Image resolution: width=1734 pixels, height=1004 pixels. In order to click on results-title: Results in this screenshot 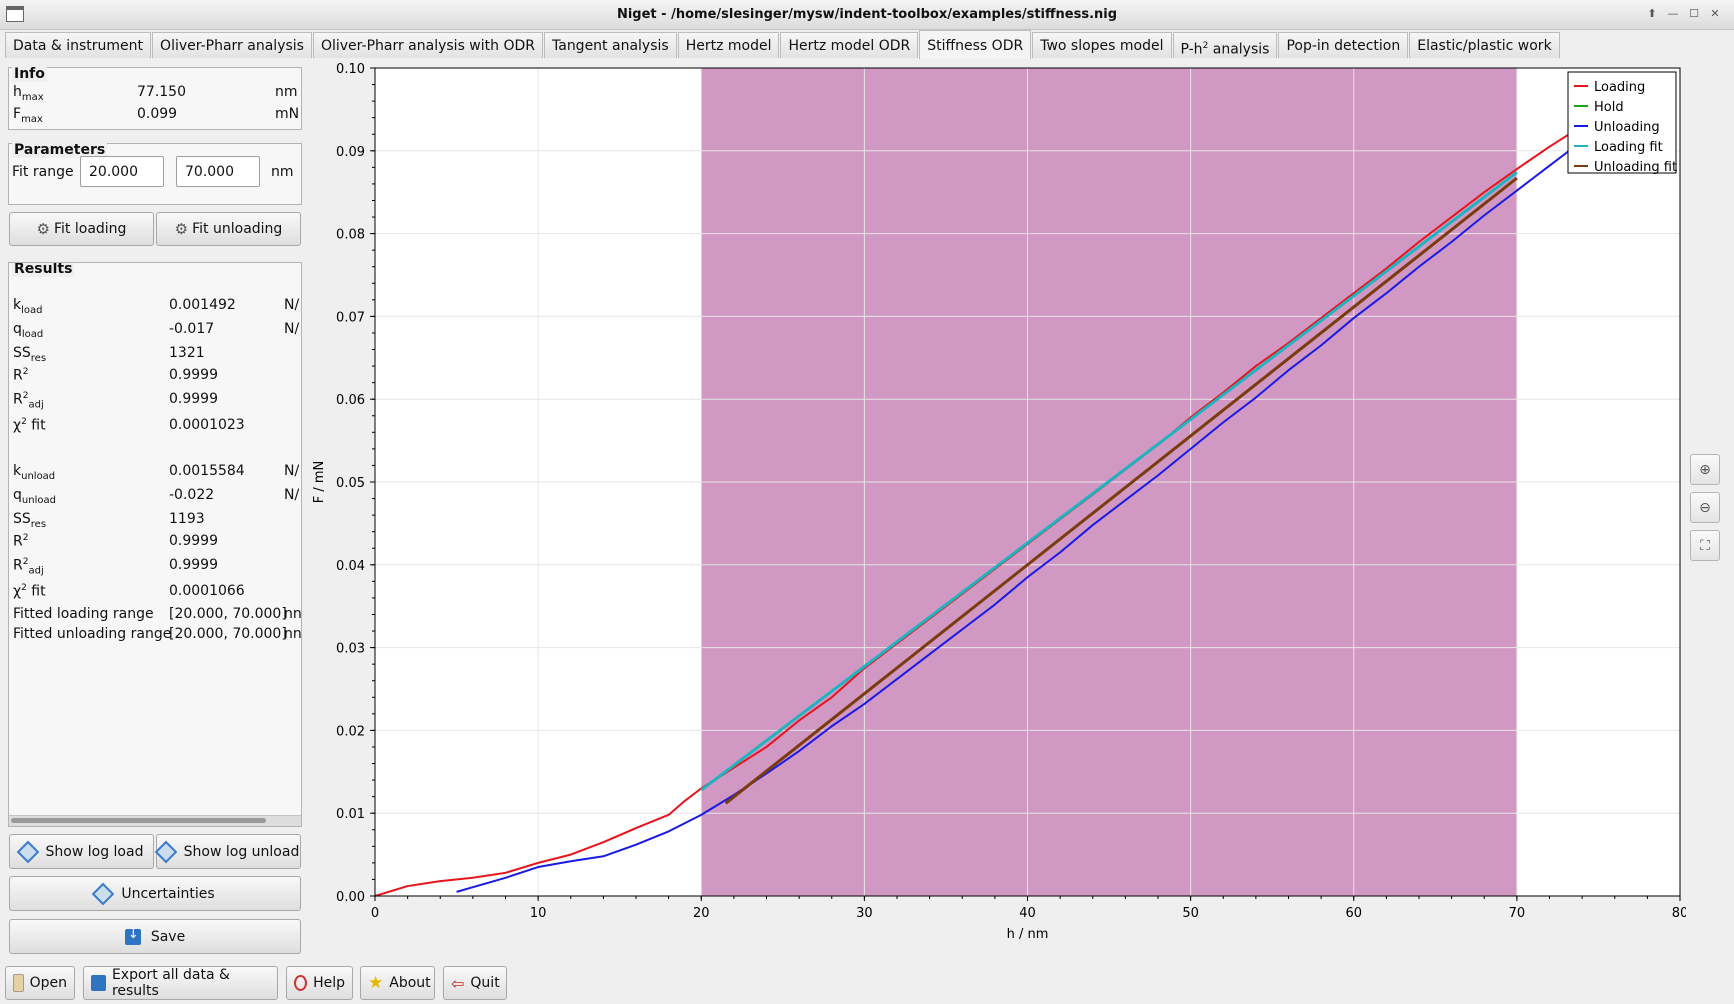, I will do `click(43, 269)`.